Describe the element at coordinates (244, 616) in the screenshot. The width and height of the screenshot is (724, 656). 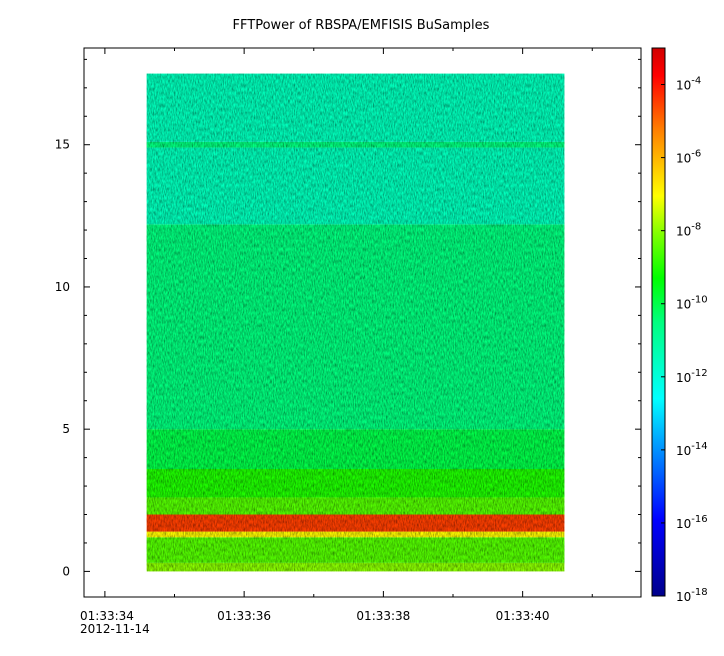
I see `x-tick-label: 01:33:36` at that location.